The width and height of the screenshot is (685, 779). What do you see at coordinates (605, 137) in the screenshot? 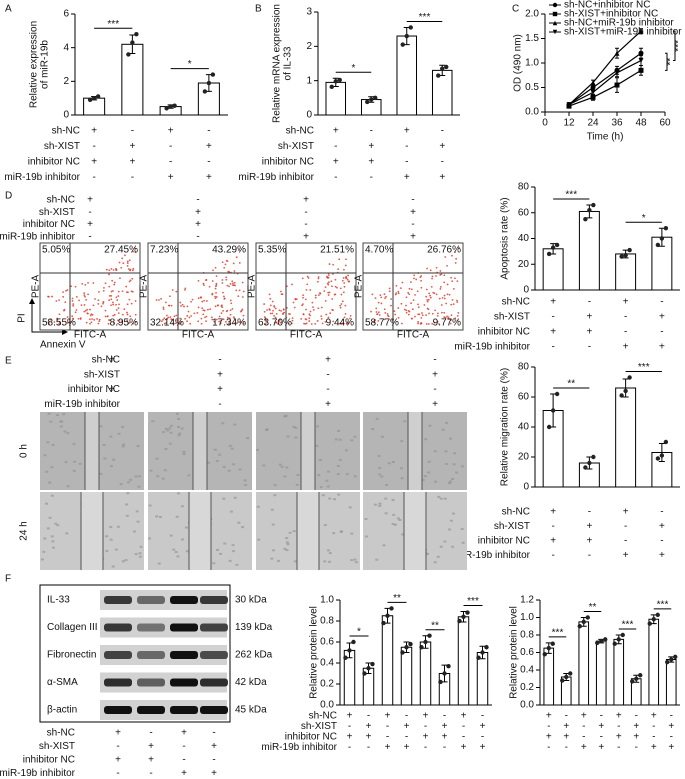
I see `x-axis-label: Time (h)` at bounding box center [605, 137].